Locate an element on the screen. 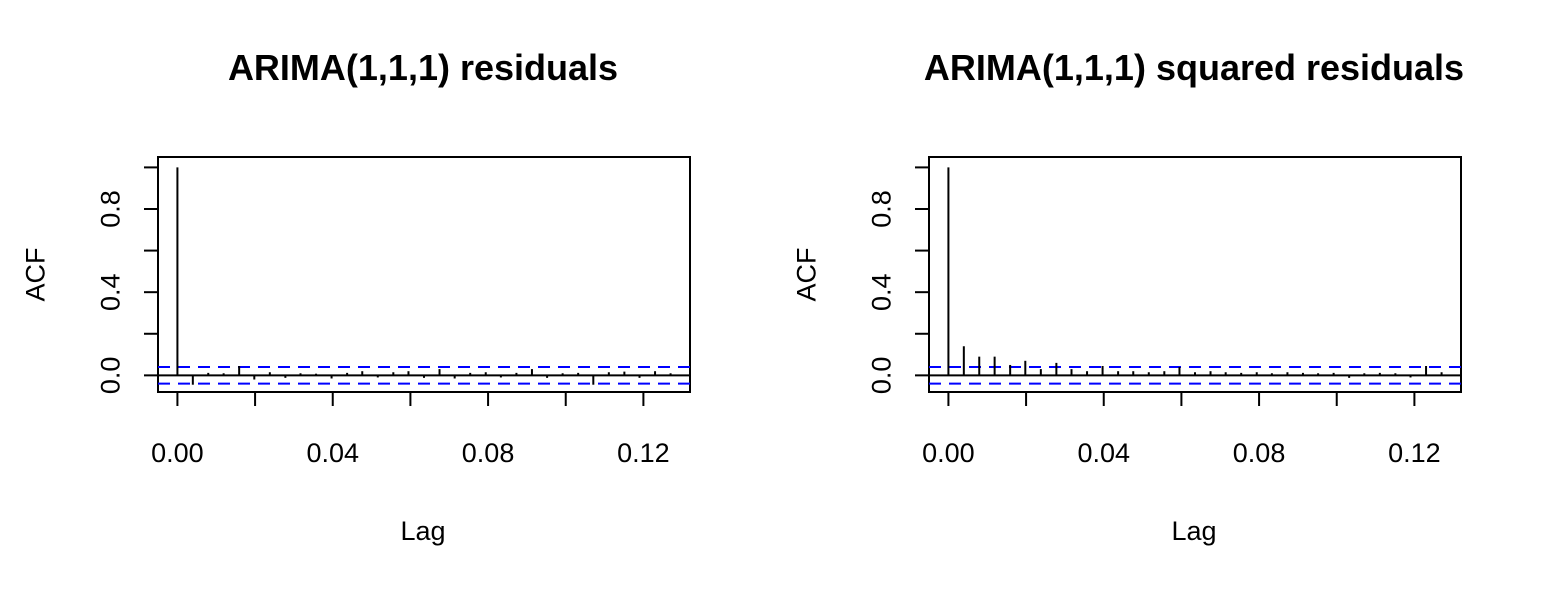 The image size is (1542, 593). chart-title: ARIMA(1,1,1) squared residuals is located at coordinates (1194, 67).